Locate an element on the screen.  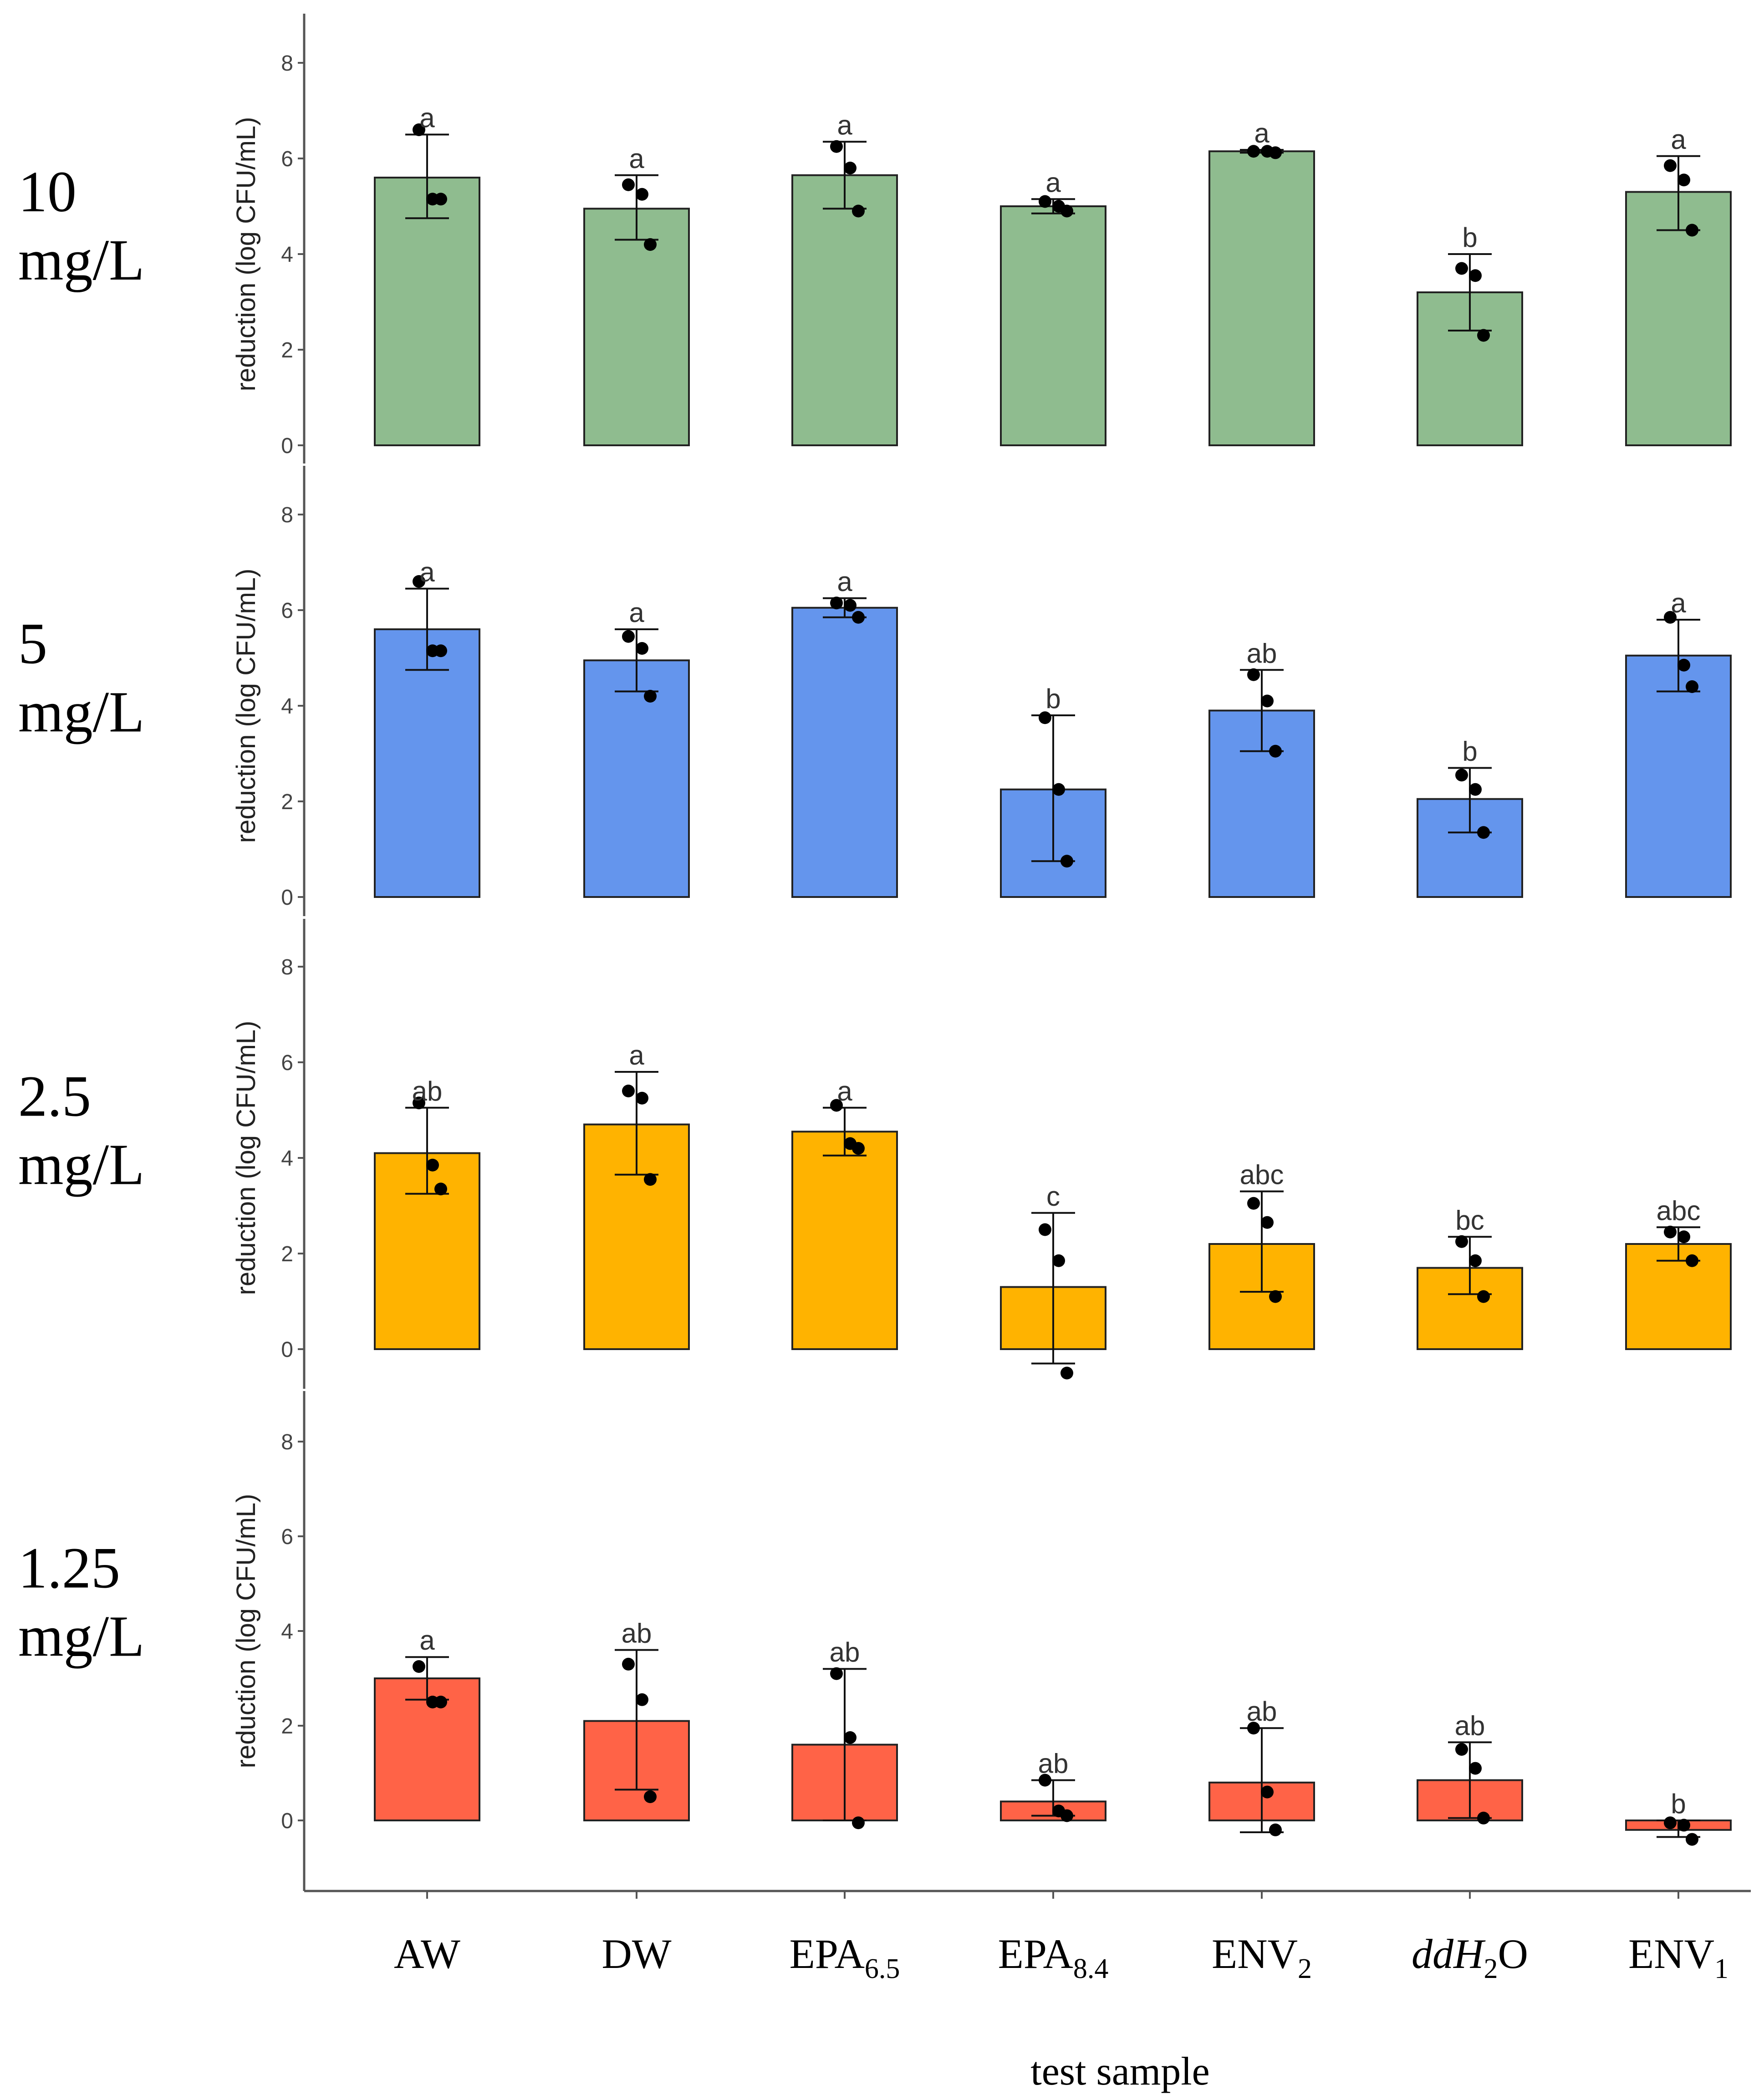
significance-letter: abc is located at coordinates (1262, 1175).